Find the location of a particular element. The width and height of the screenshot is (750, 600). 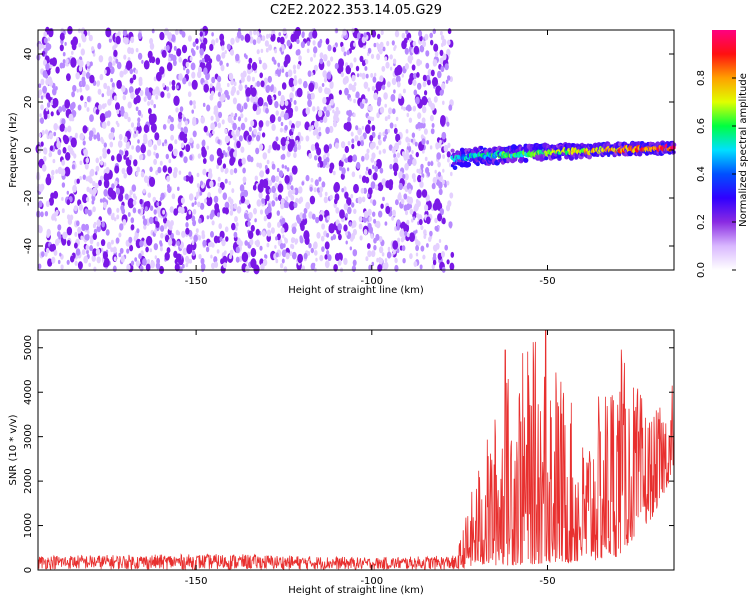

x-tick-label: -150 is located at coordinates (196, 281).